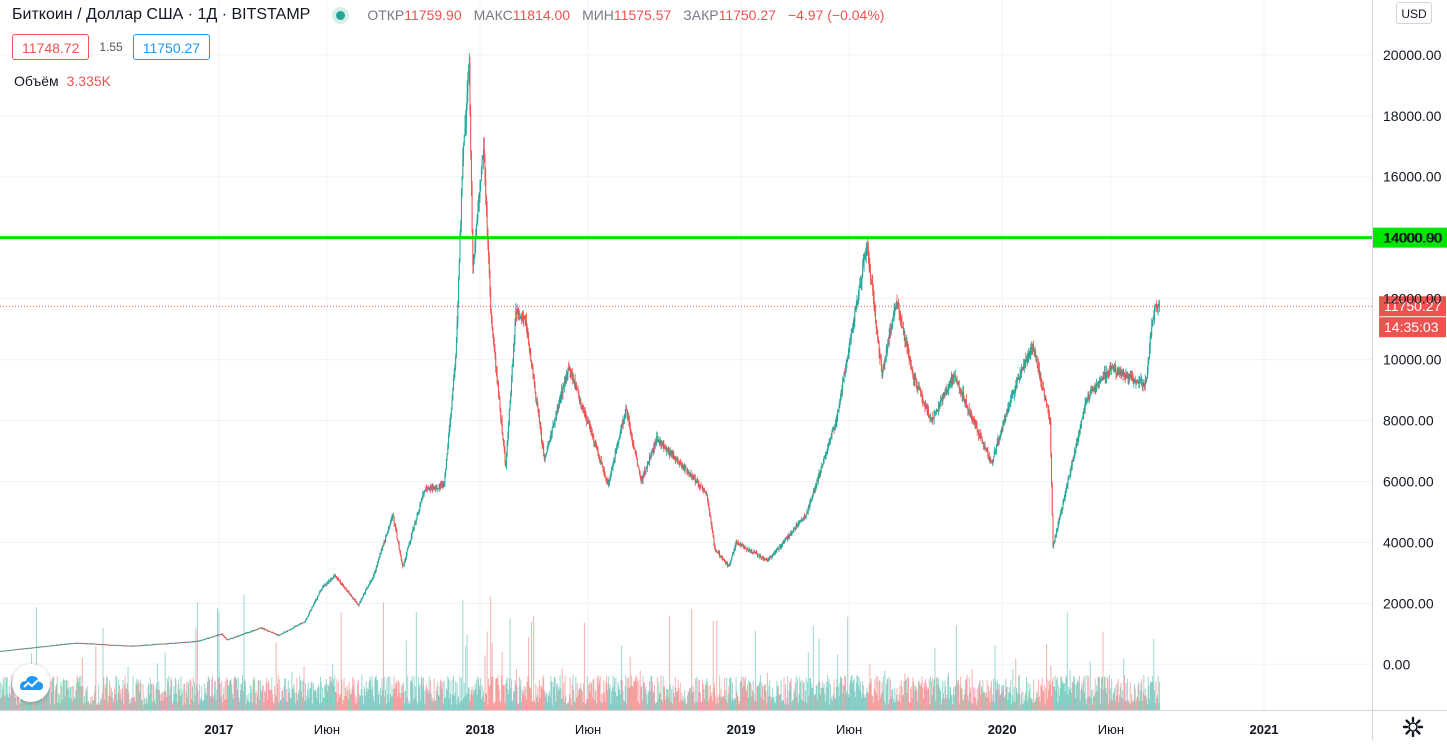 The height and width of the screenshot is (745, 1447). I want to click on volume-legend: Объём 3.335K, so click(62, 81).